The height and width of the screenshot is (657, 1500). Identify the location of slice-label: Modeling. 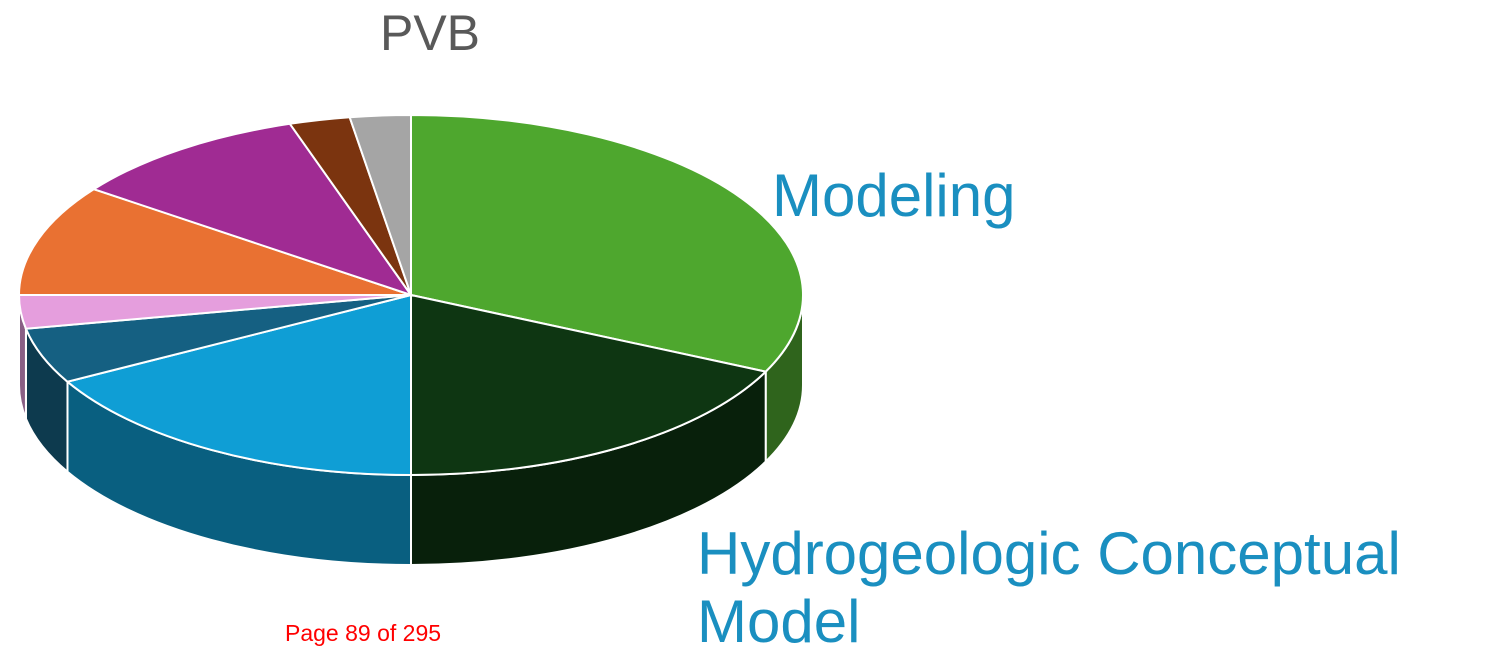
(894, 195).